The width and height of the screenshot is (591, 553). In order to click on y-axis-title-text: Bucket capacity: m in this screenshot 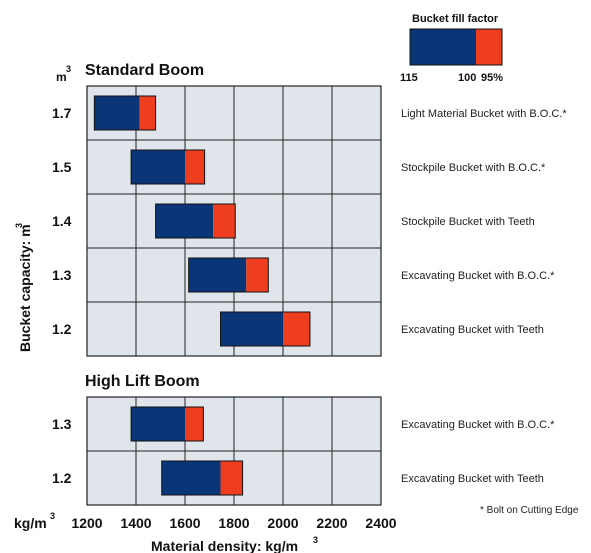, I will do `click(25, 288)`.